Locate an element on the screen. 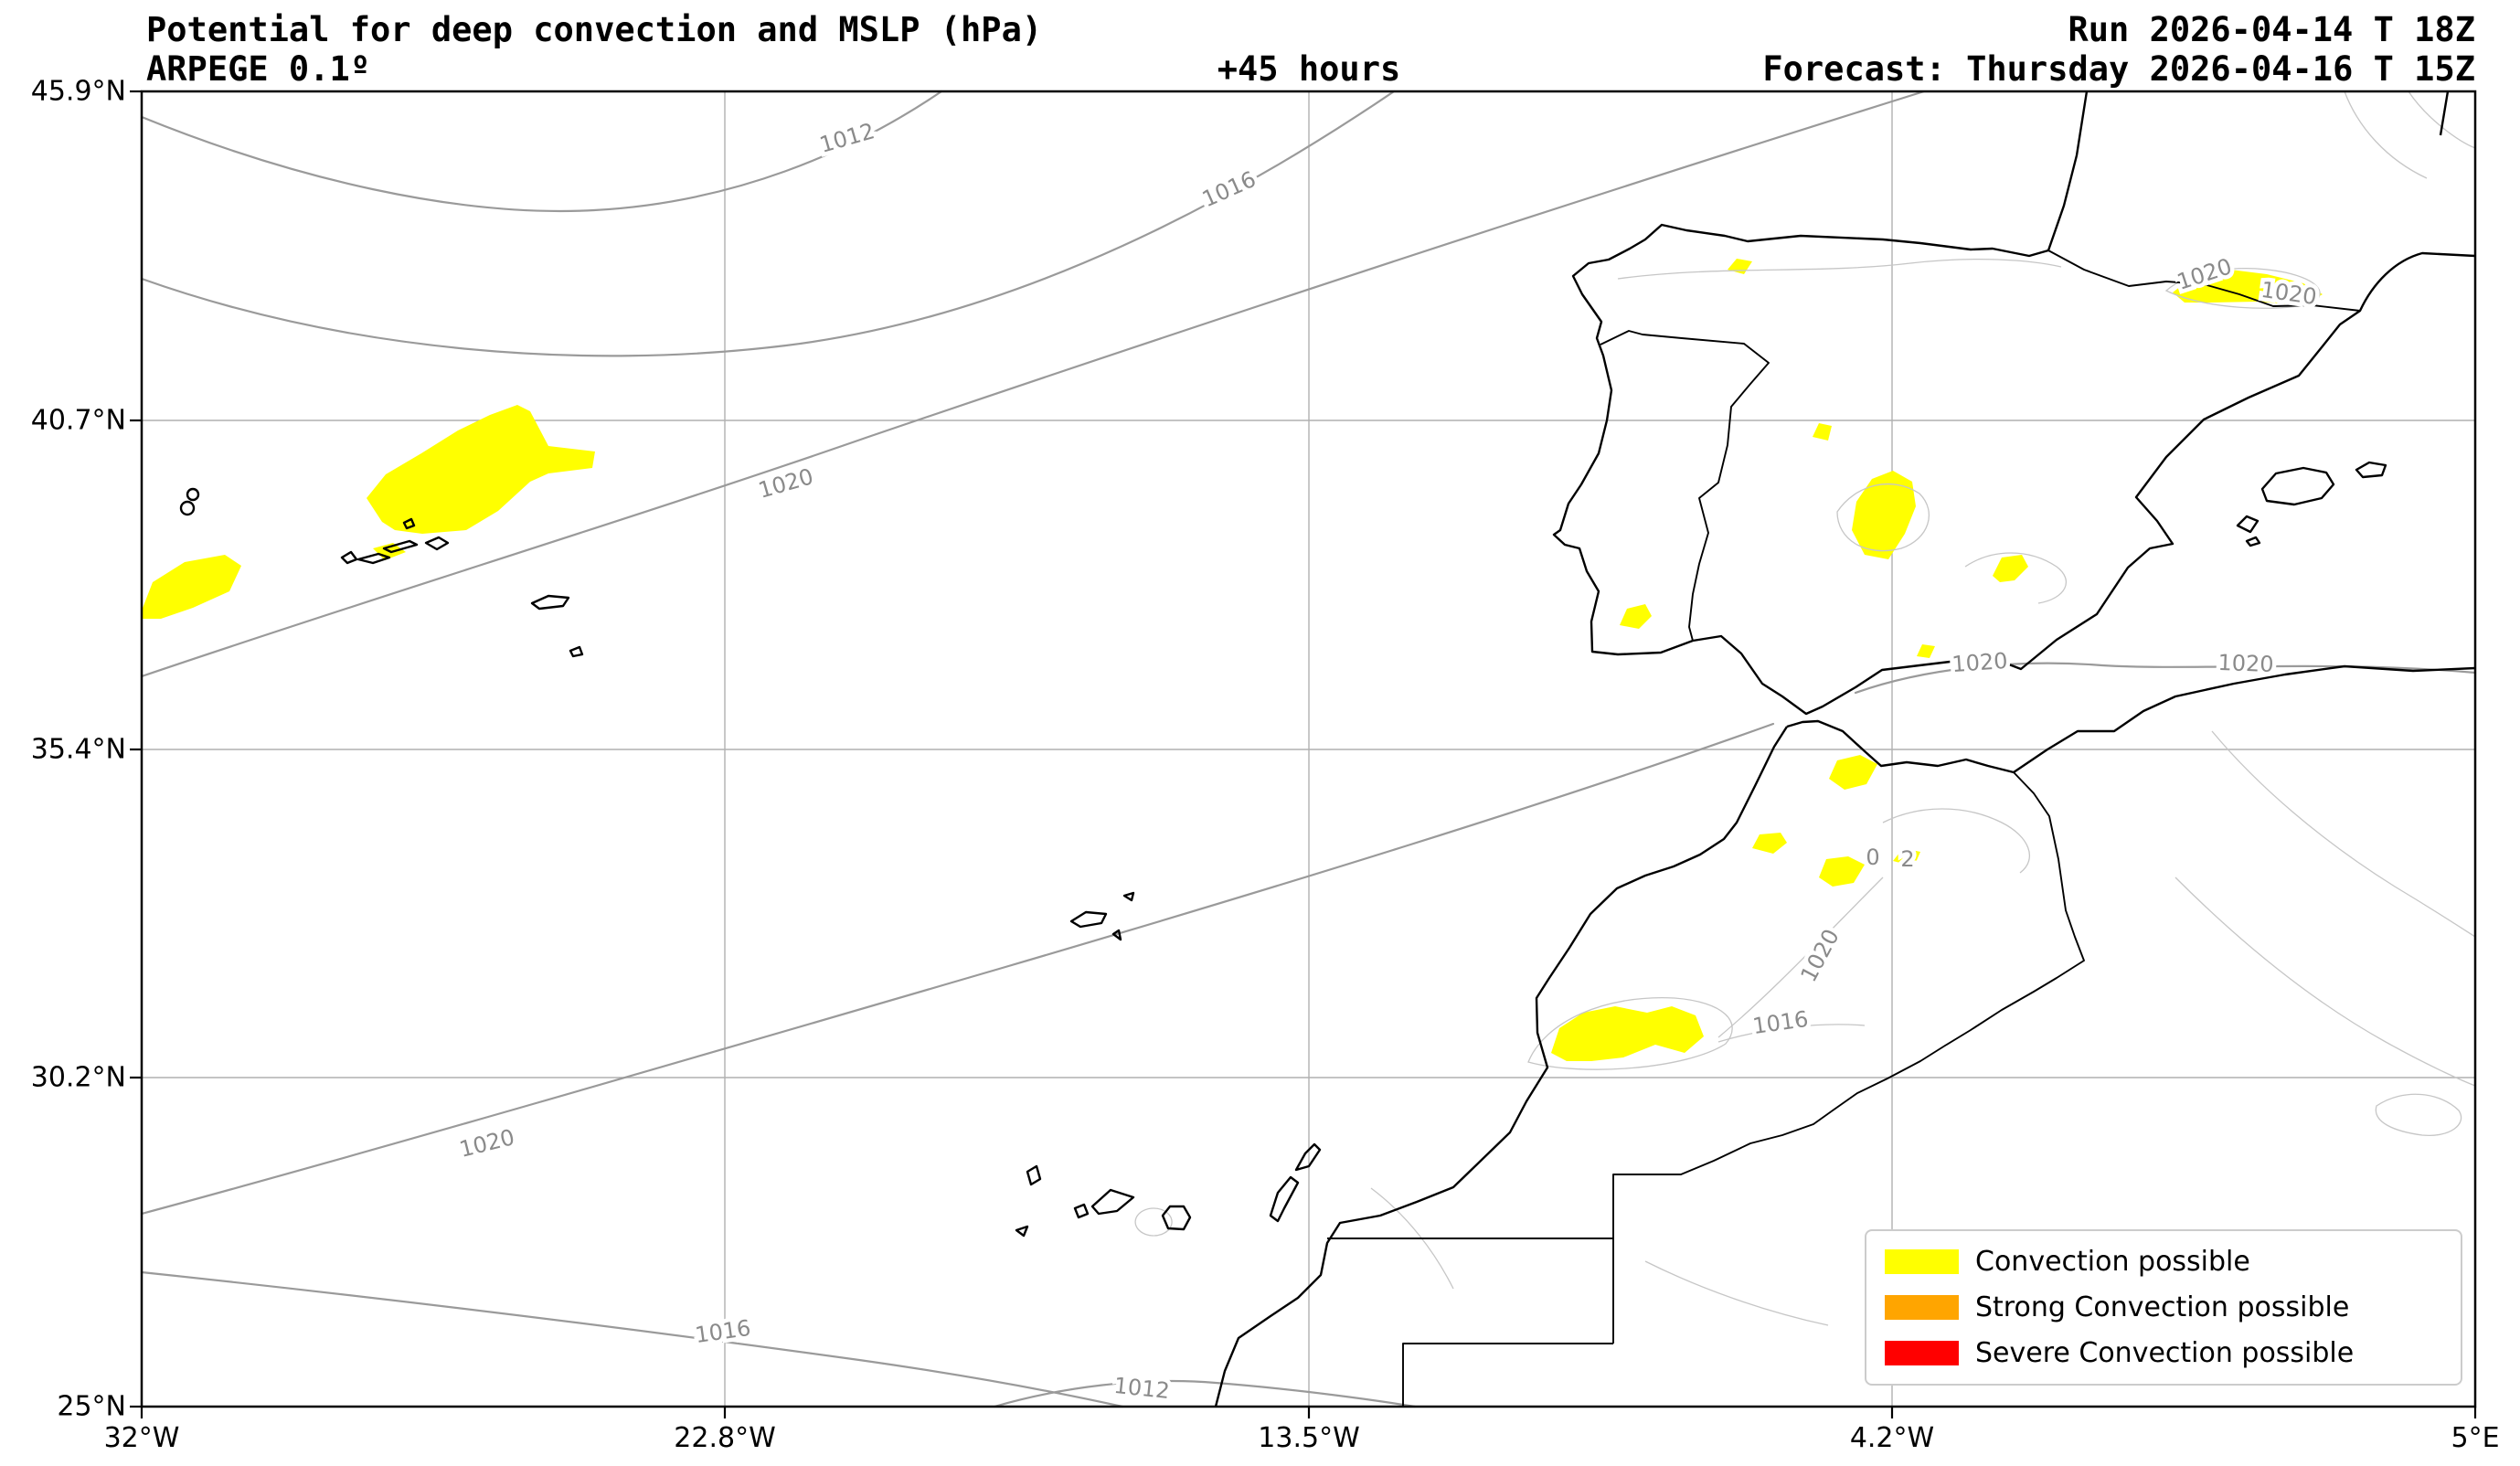  island-fuerteventura is located at coordinates (1284, 1199).